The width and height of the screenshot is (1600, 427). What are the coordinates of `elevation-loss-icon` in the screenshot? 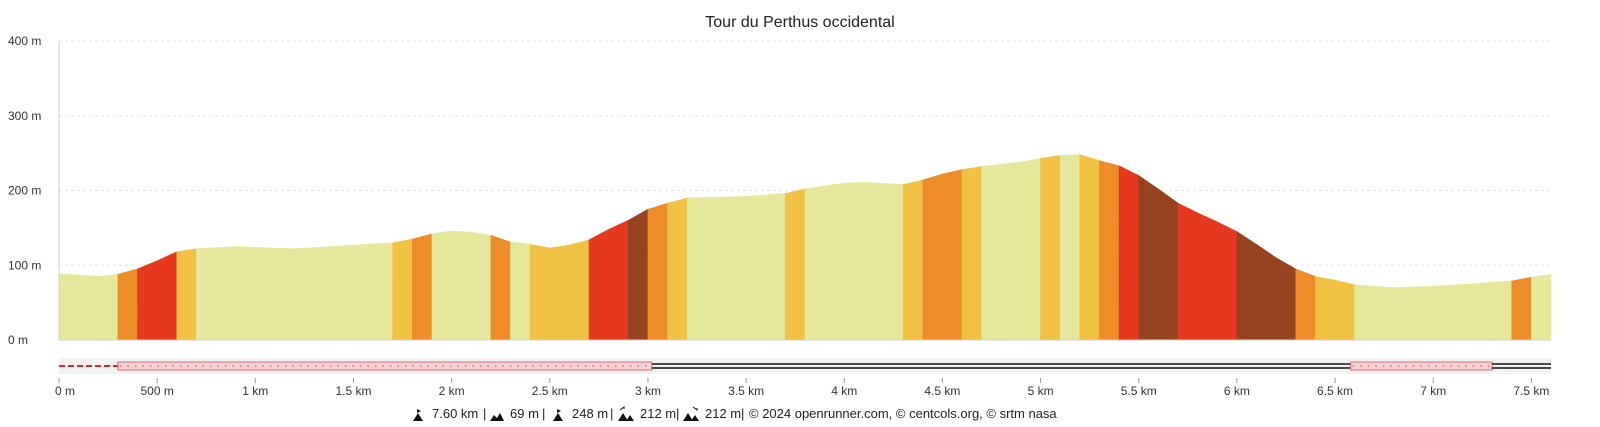 It's located at (691, 413).